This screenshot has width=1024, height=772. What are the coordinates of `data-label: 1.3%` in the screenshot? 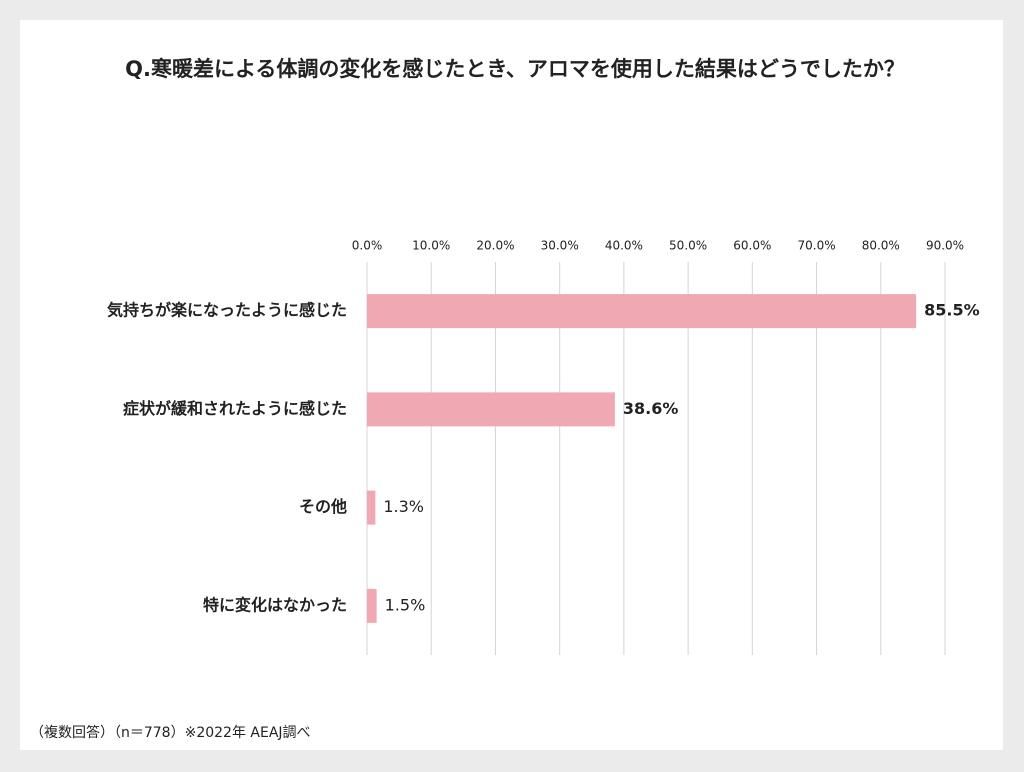 It's located at (403, 506).